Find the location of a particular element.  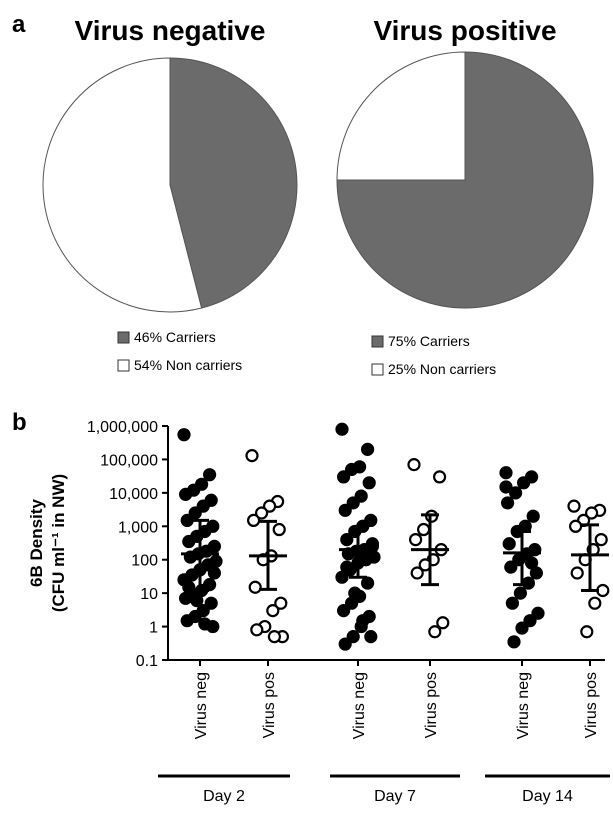

legend-value: 75% is located at coordinates (402, 341).